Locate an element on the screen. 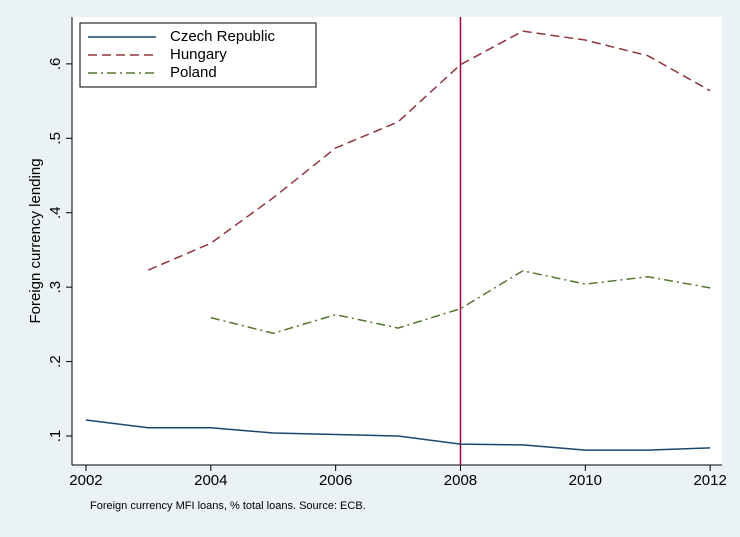 The image size is (740, 537). x-tick-label: 2010 is located at coordinates (585, 480).